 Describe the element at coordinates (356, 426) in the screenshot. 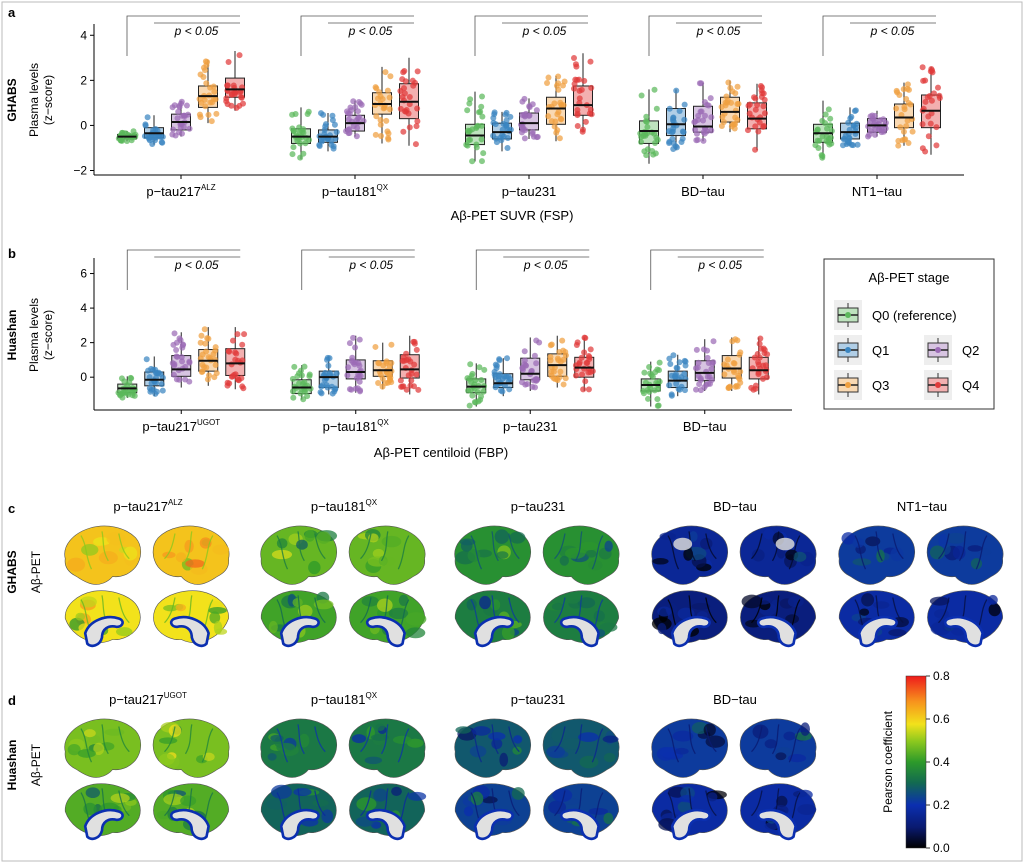

I see `x-tick-label: p−tau181QX` at that location.